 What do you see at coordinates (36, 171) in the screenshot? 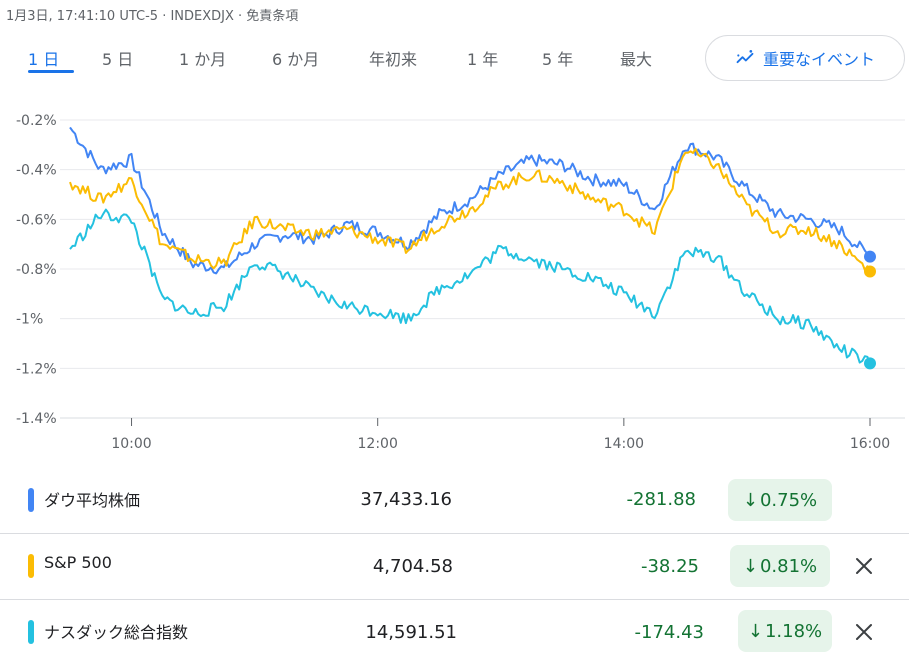
I see `y-tick-label: -0.4%` at bounding box center [36, 171].